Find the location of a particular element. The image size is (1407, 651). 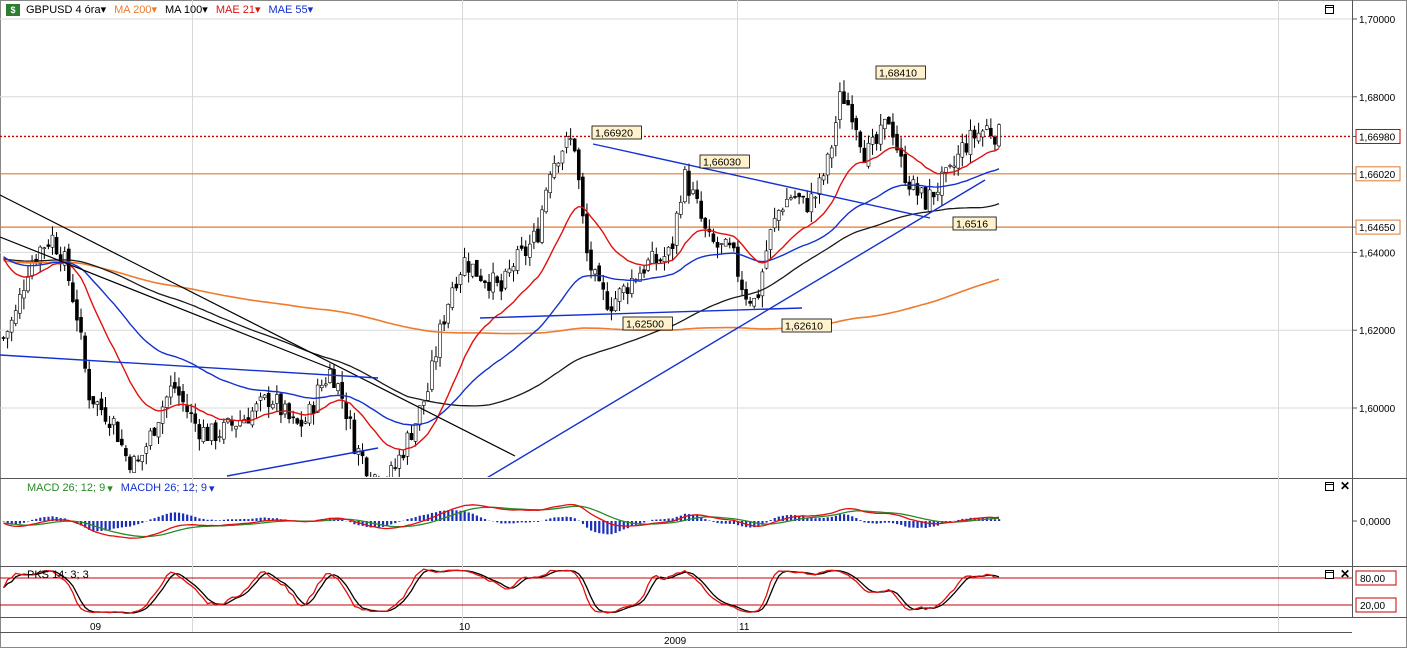

y-tick-label: 1,68000 is located at coordinates (1377, 98).